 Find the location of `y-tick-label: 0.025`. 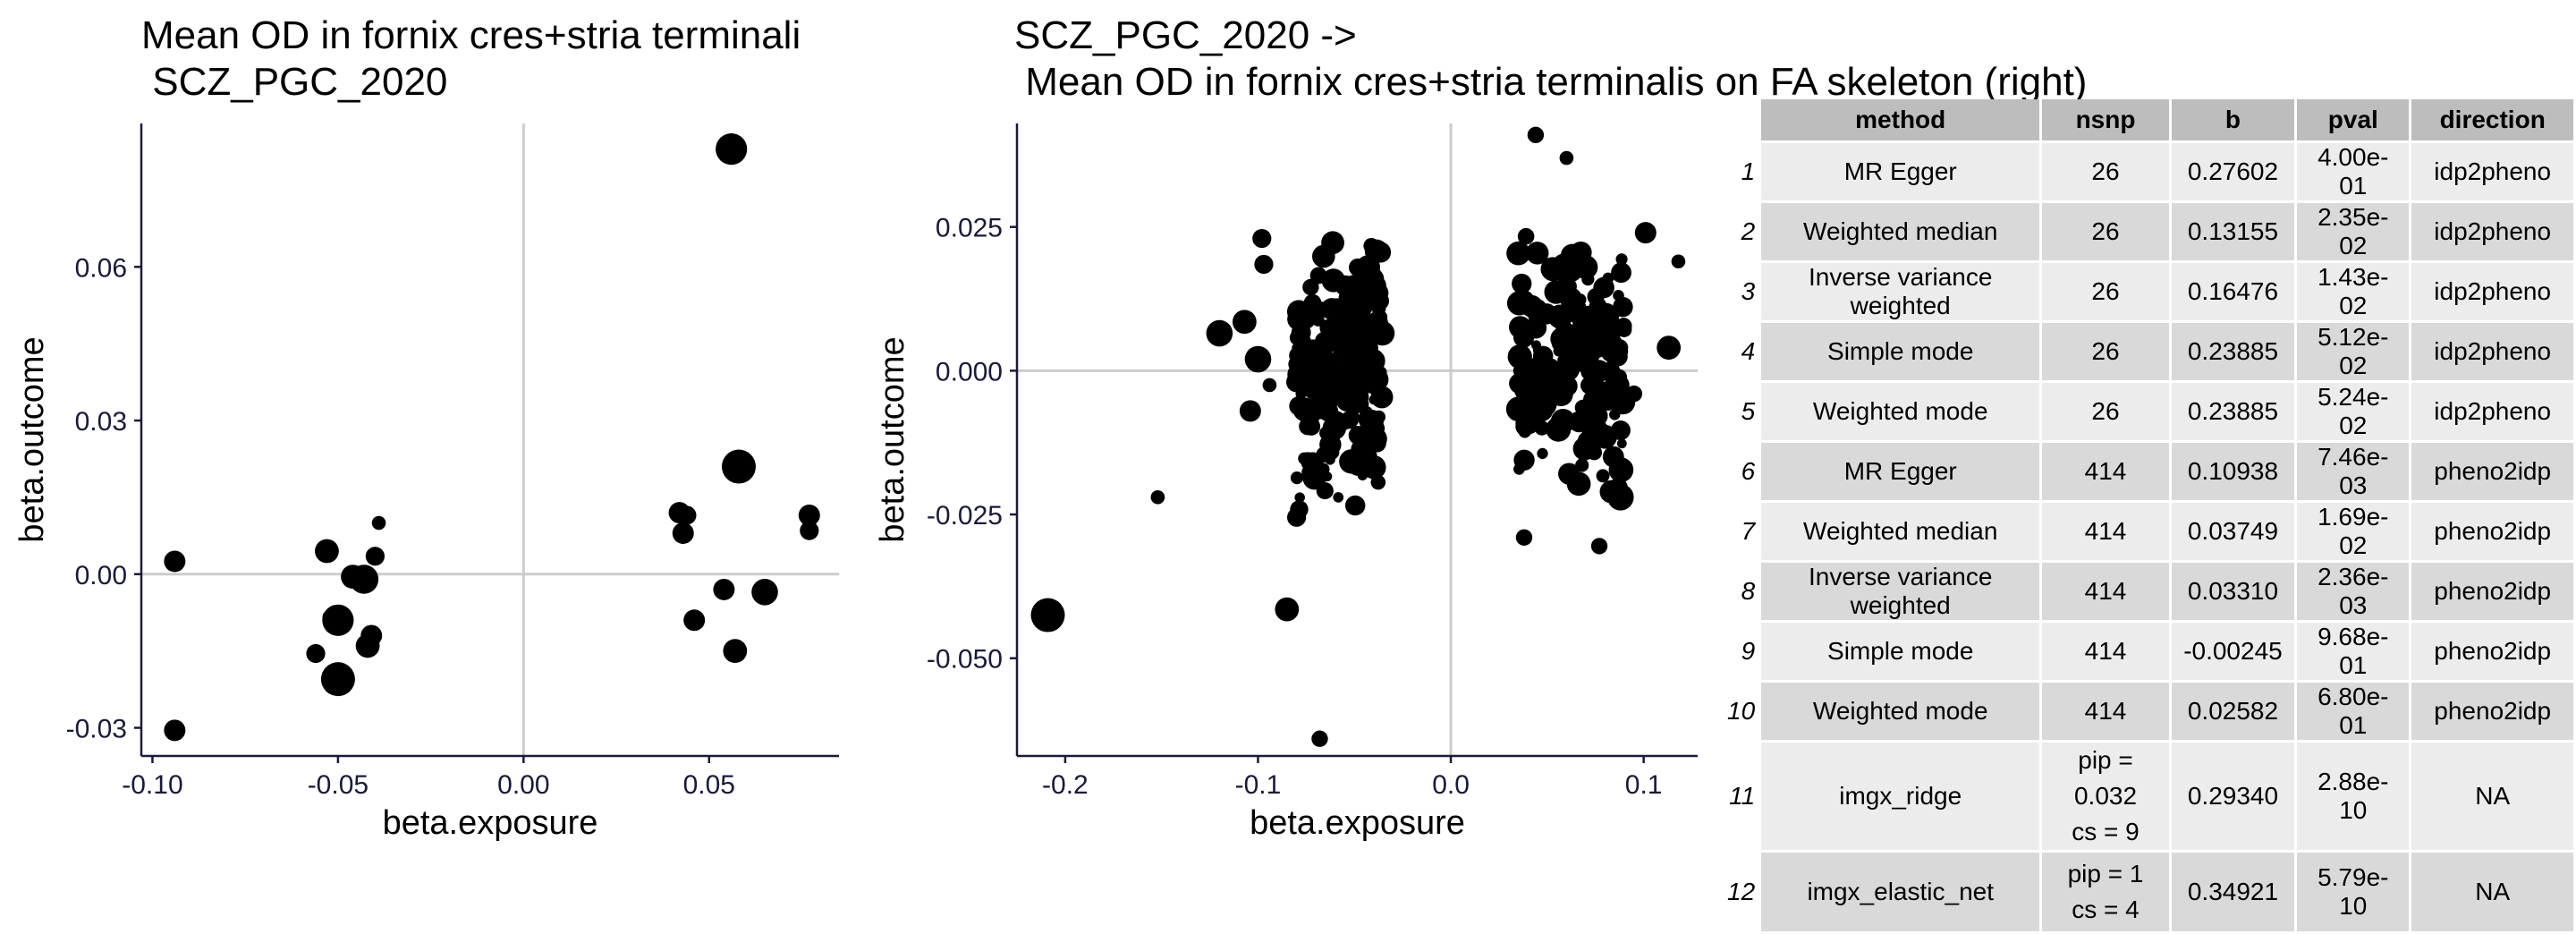

y-tick-label: 0.025 is located at coordinates (969, 228).